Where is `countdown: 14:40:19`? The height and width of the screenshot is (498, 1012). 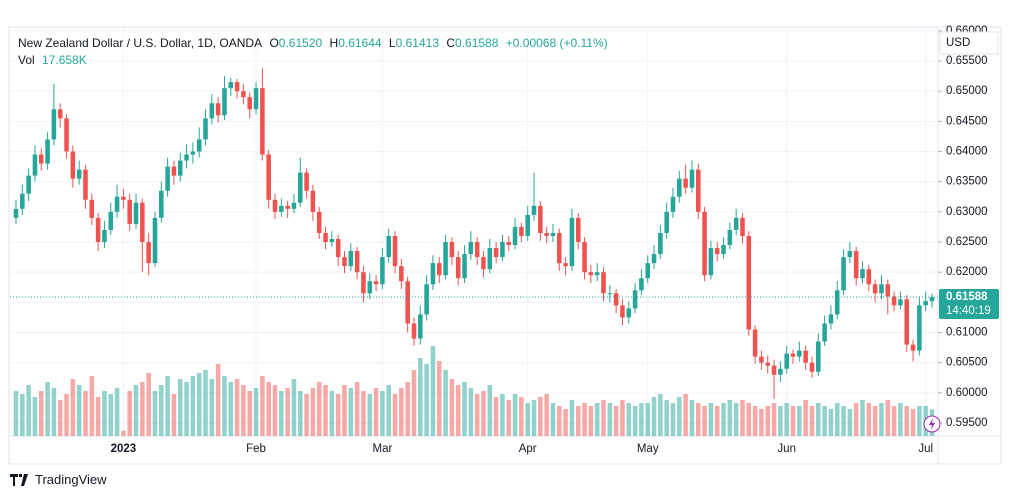 countdown: 14:40:19 is located at coordinates (968, 311).